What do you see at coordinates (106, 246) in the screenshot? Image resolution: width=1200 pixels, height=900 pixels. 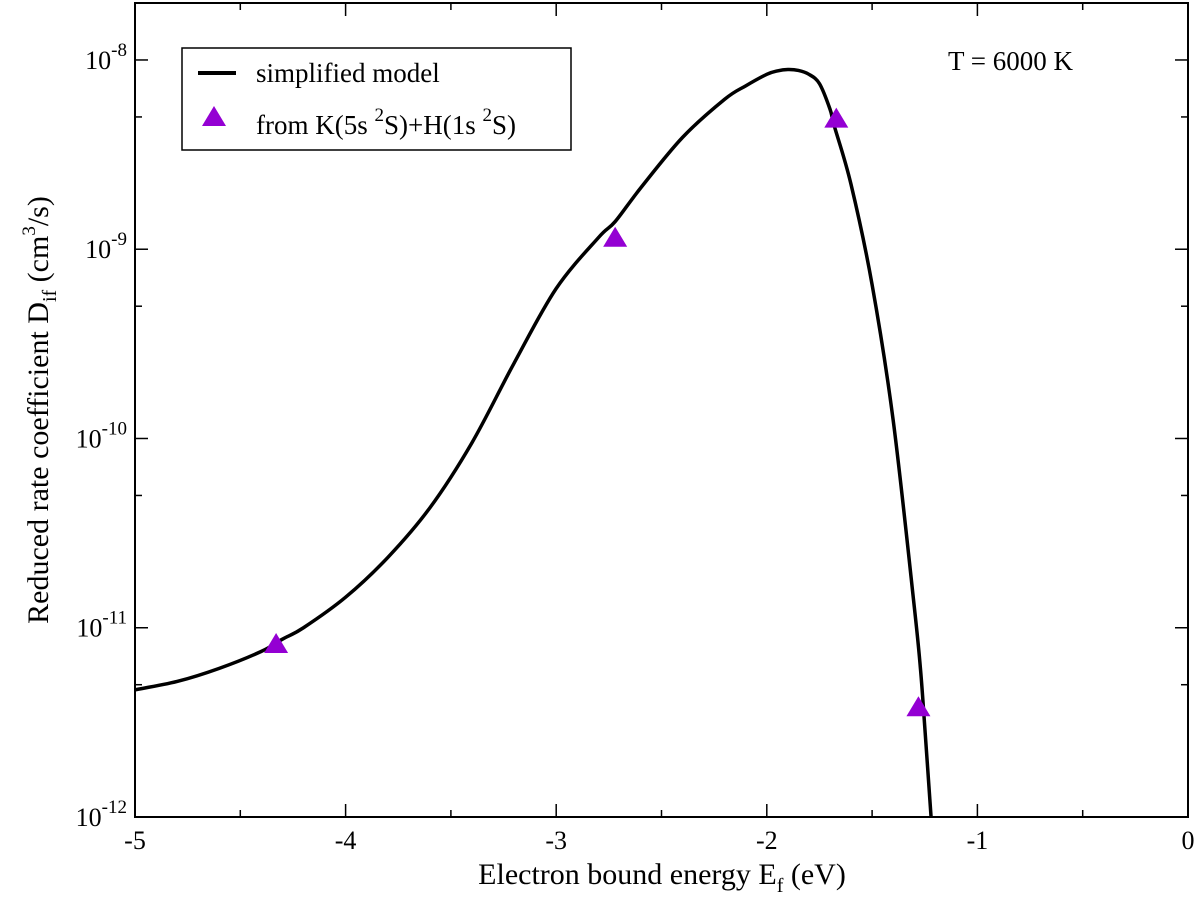 I see `y-tick-label: 10⁻⁹` at bounding box center [106, 246].